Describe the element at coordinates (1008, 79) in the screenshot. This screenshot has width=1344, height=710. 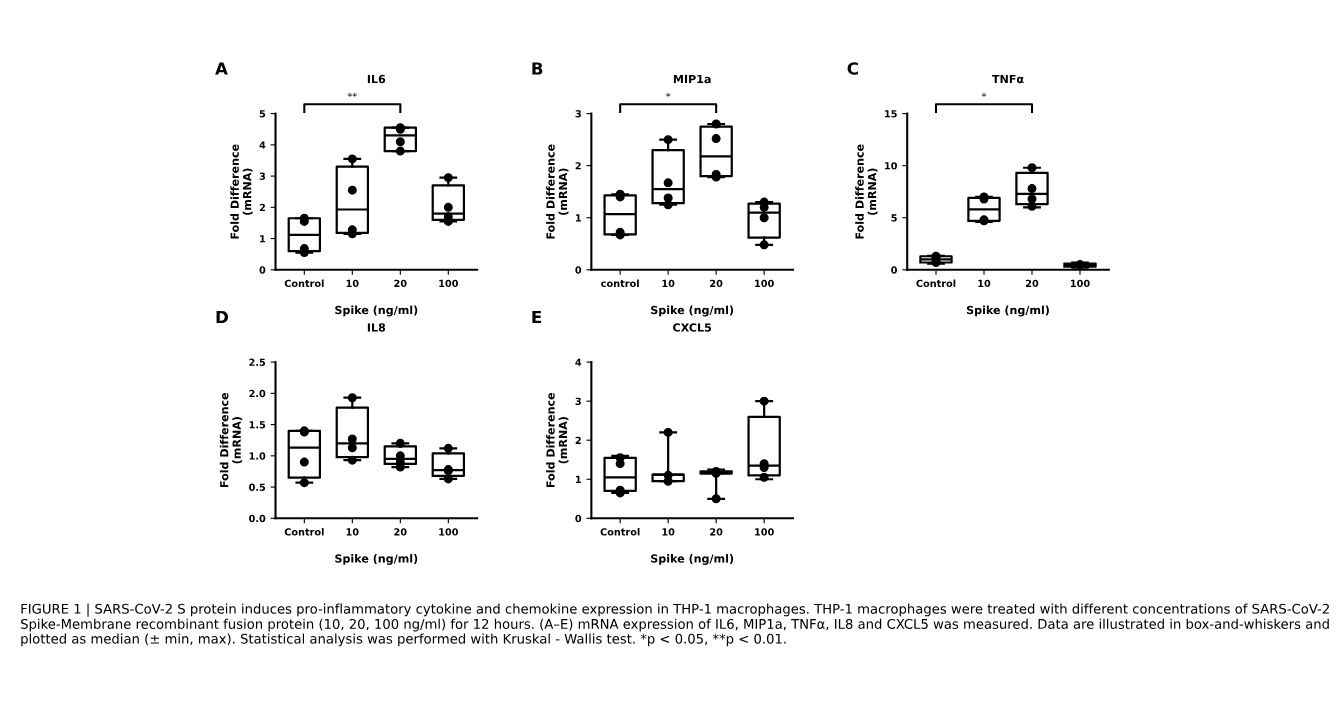
I see `chart-title: TNFα` at that location.